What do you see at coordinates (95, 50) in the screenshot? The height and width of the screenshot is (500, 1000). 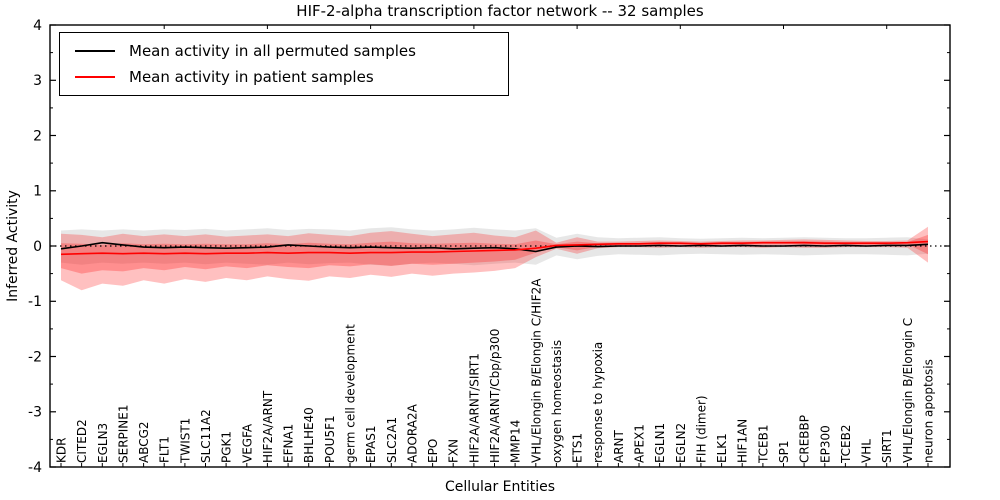 I see `permuted-line-sample` at bounding box center [95, 50].